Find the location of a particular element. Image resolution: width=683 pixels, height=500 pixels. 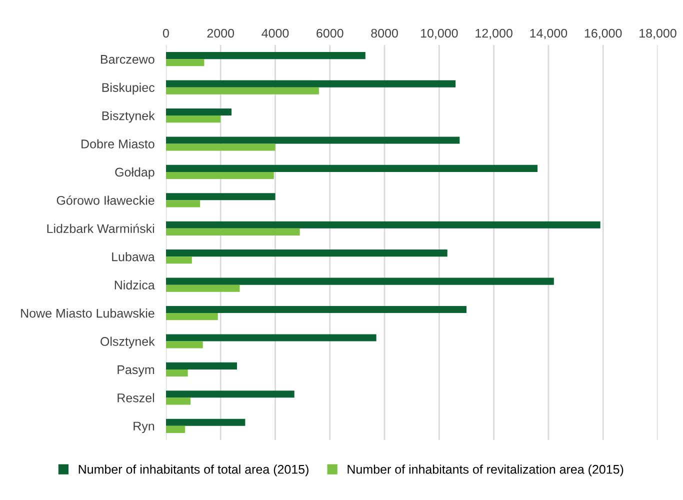

legend-label: Number of inhabitants of total area (2015) is located at coordinates (193, 470).